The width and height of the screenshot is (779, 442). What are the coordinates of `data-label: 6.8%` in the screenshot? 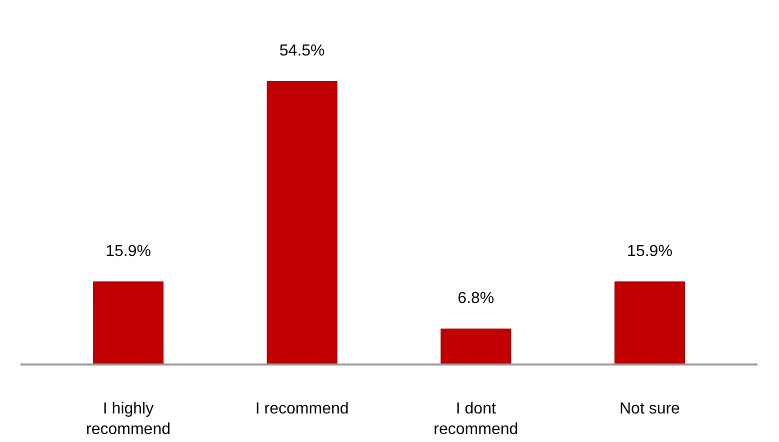 It's located at (476, 299).